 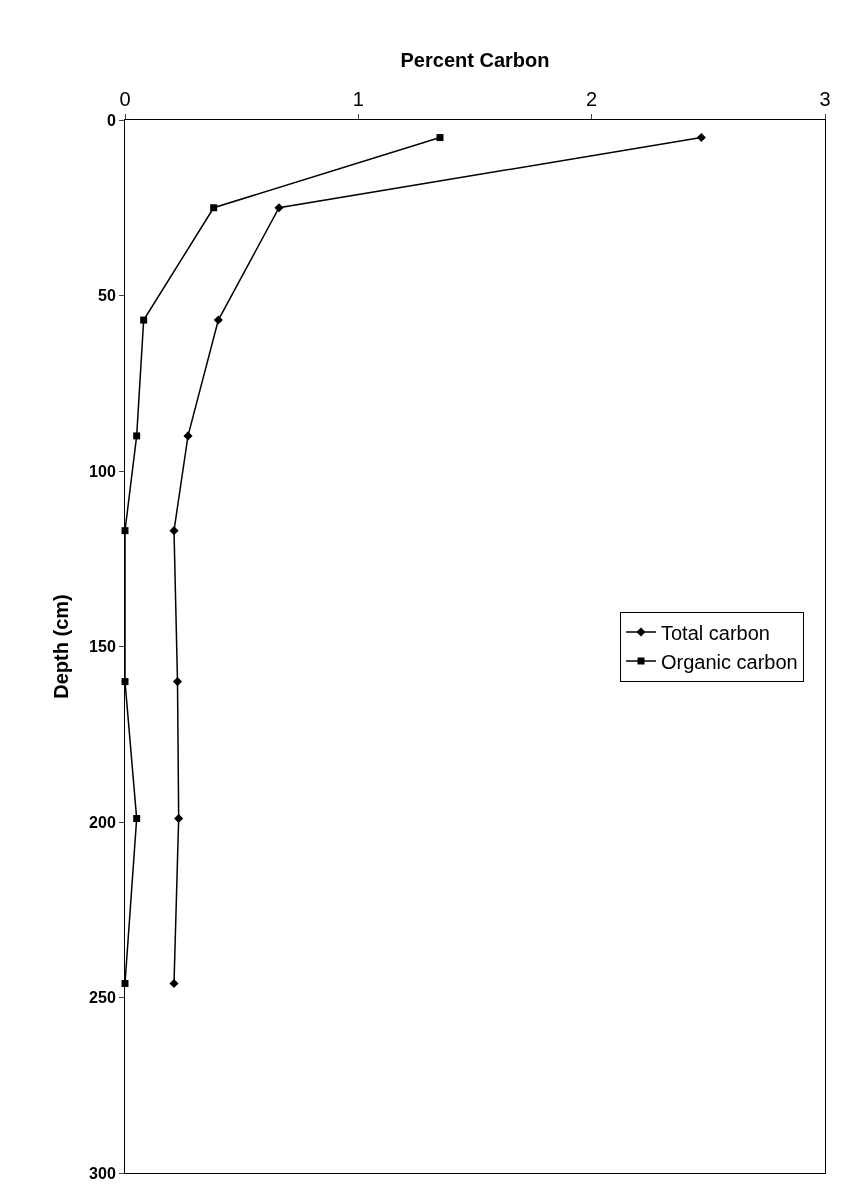 What do you see at coordinates (729, 661) in the screenshot?
I see `legend-label: Organic carbon` at bounding box center [729, 661].